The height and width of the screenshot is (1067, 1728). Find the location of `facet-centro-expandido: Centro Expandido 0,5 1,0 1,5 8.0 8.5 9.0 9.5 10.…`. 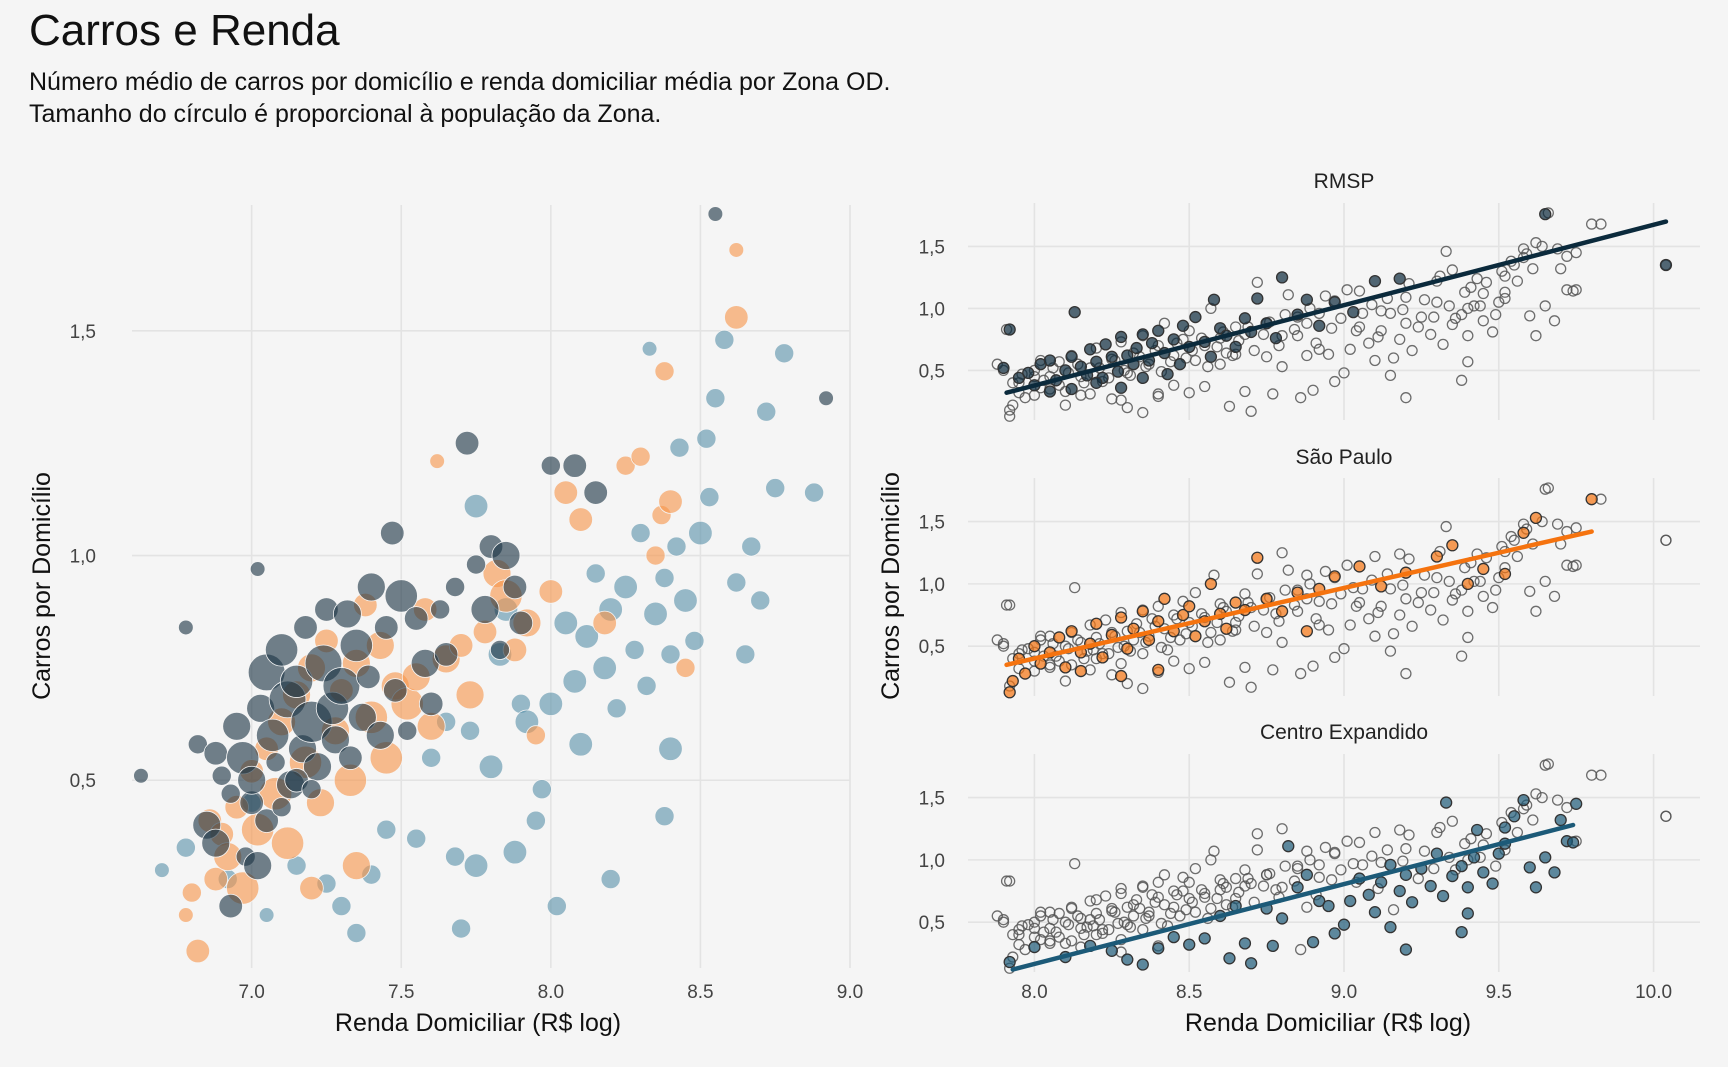

facet-centro-expandido: Centro Expandido 0,5 1,0 1,5 8.0 8.5 9.0 9.5 10.… is located at coordinates (1309, 862).